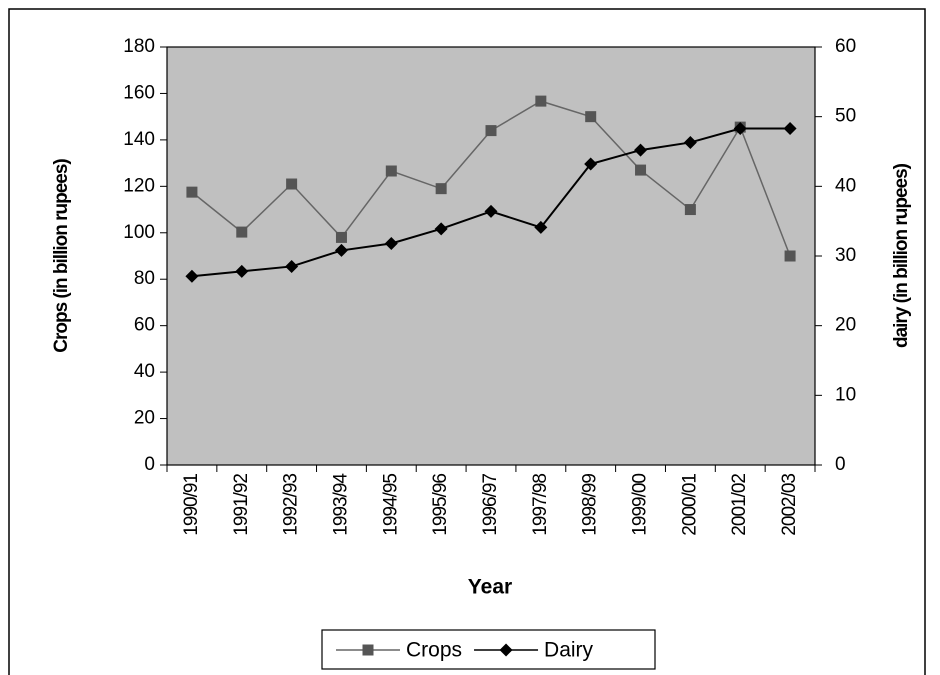  Describe the element at coordinates (640, 505) in the screenshot. I see `x-tick-label: 1999/00` at that location.